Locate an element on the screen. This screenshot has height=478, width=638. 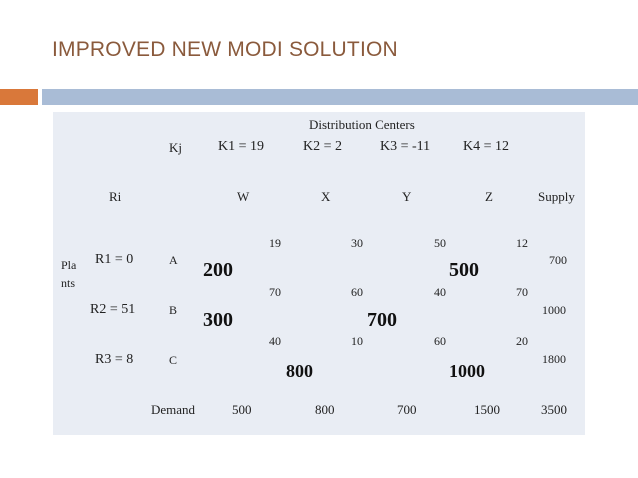
k4-value: K4 = 12 is located at coordinates (486, 146).